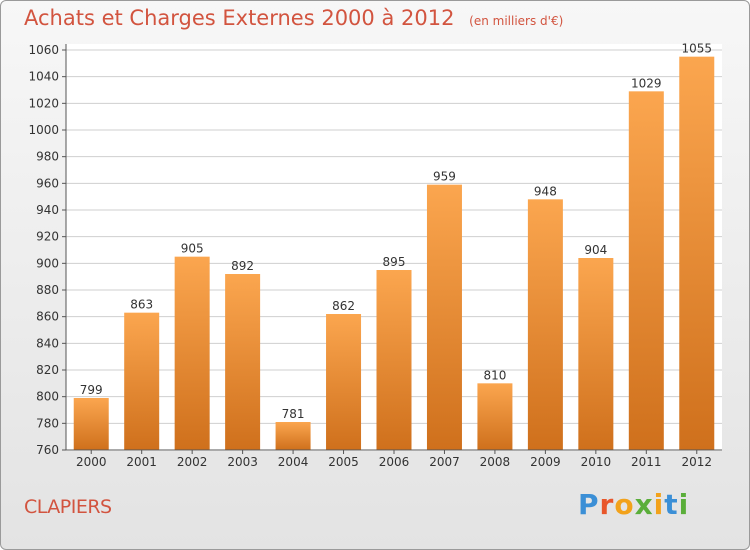 The image size is (750, 550). I want to click on data-label-2010: 904, so click(595, 250).